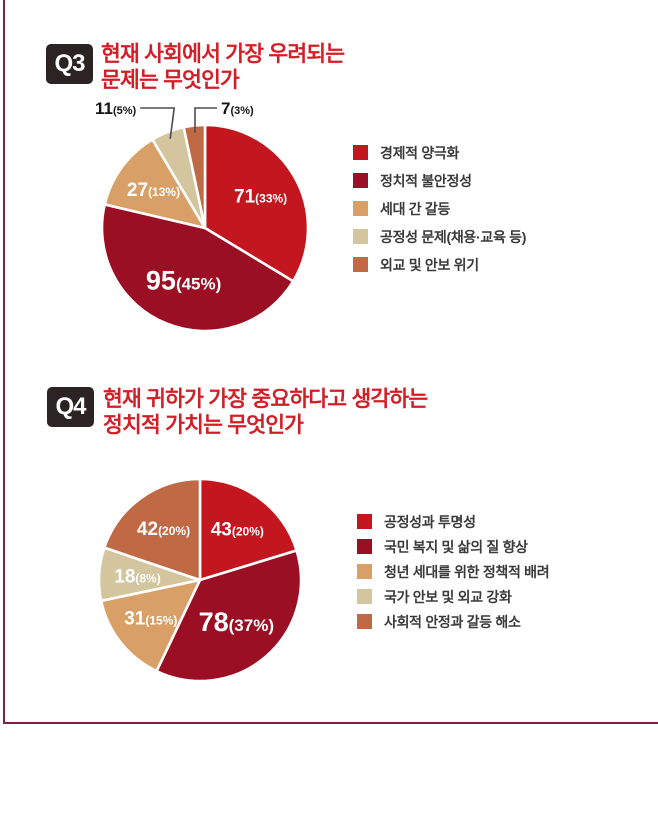  What do you see at coordinates (183, 281) in the screenshot?
I see `slice-label: 95(45%)` at bounding box center [183, 281].